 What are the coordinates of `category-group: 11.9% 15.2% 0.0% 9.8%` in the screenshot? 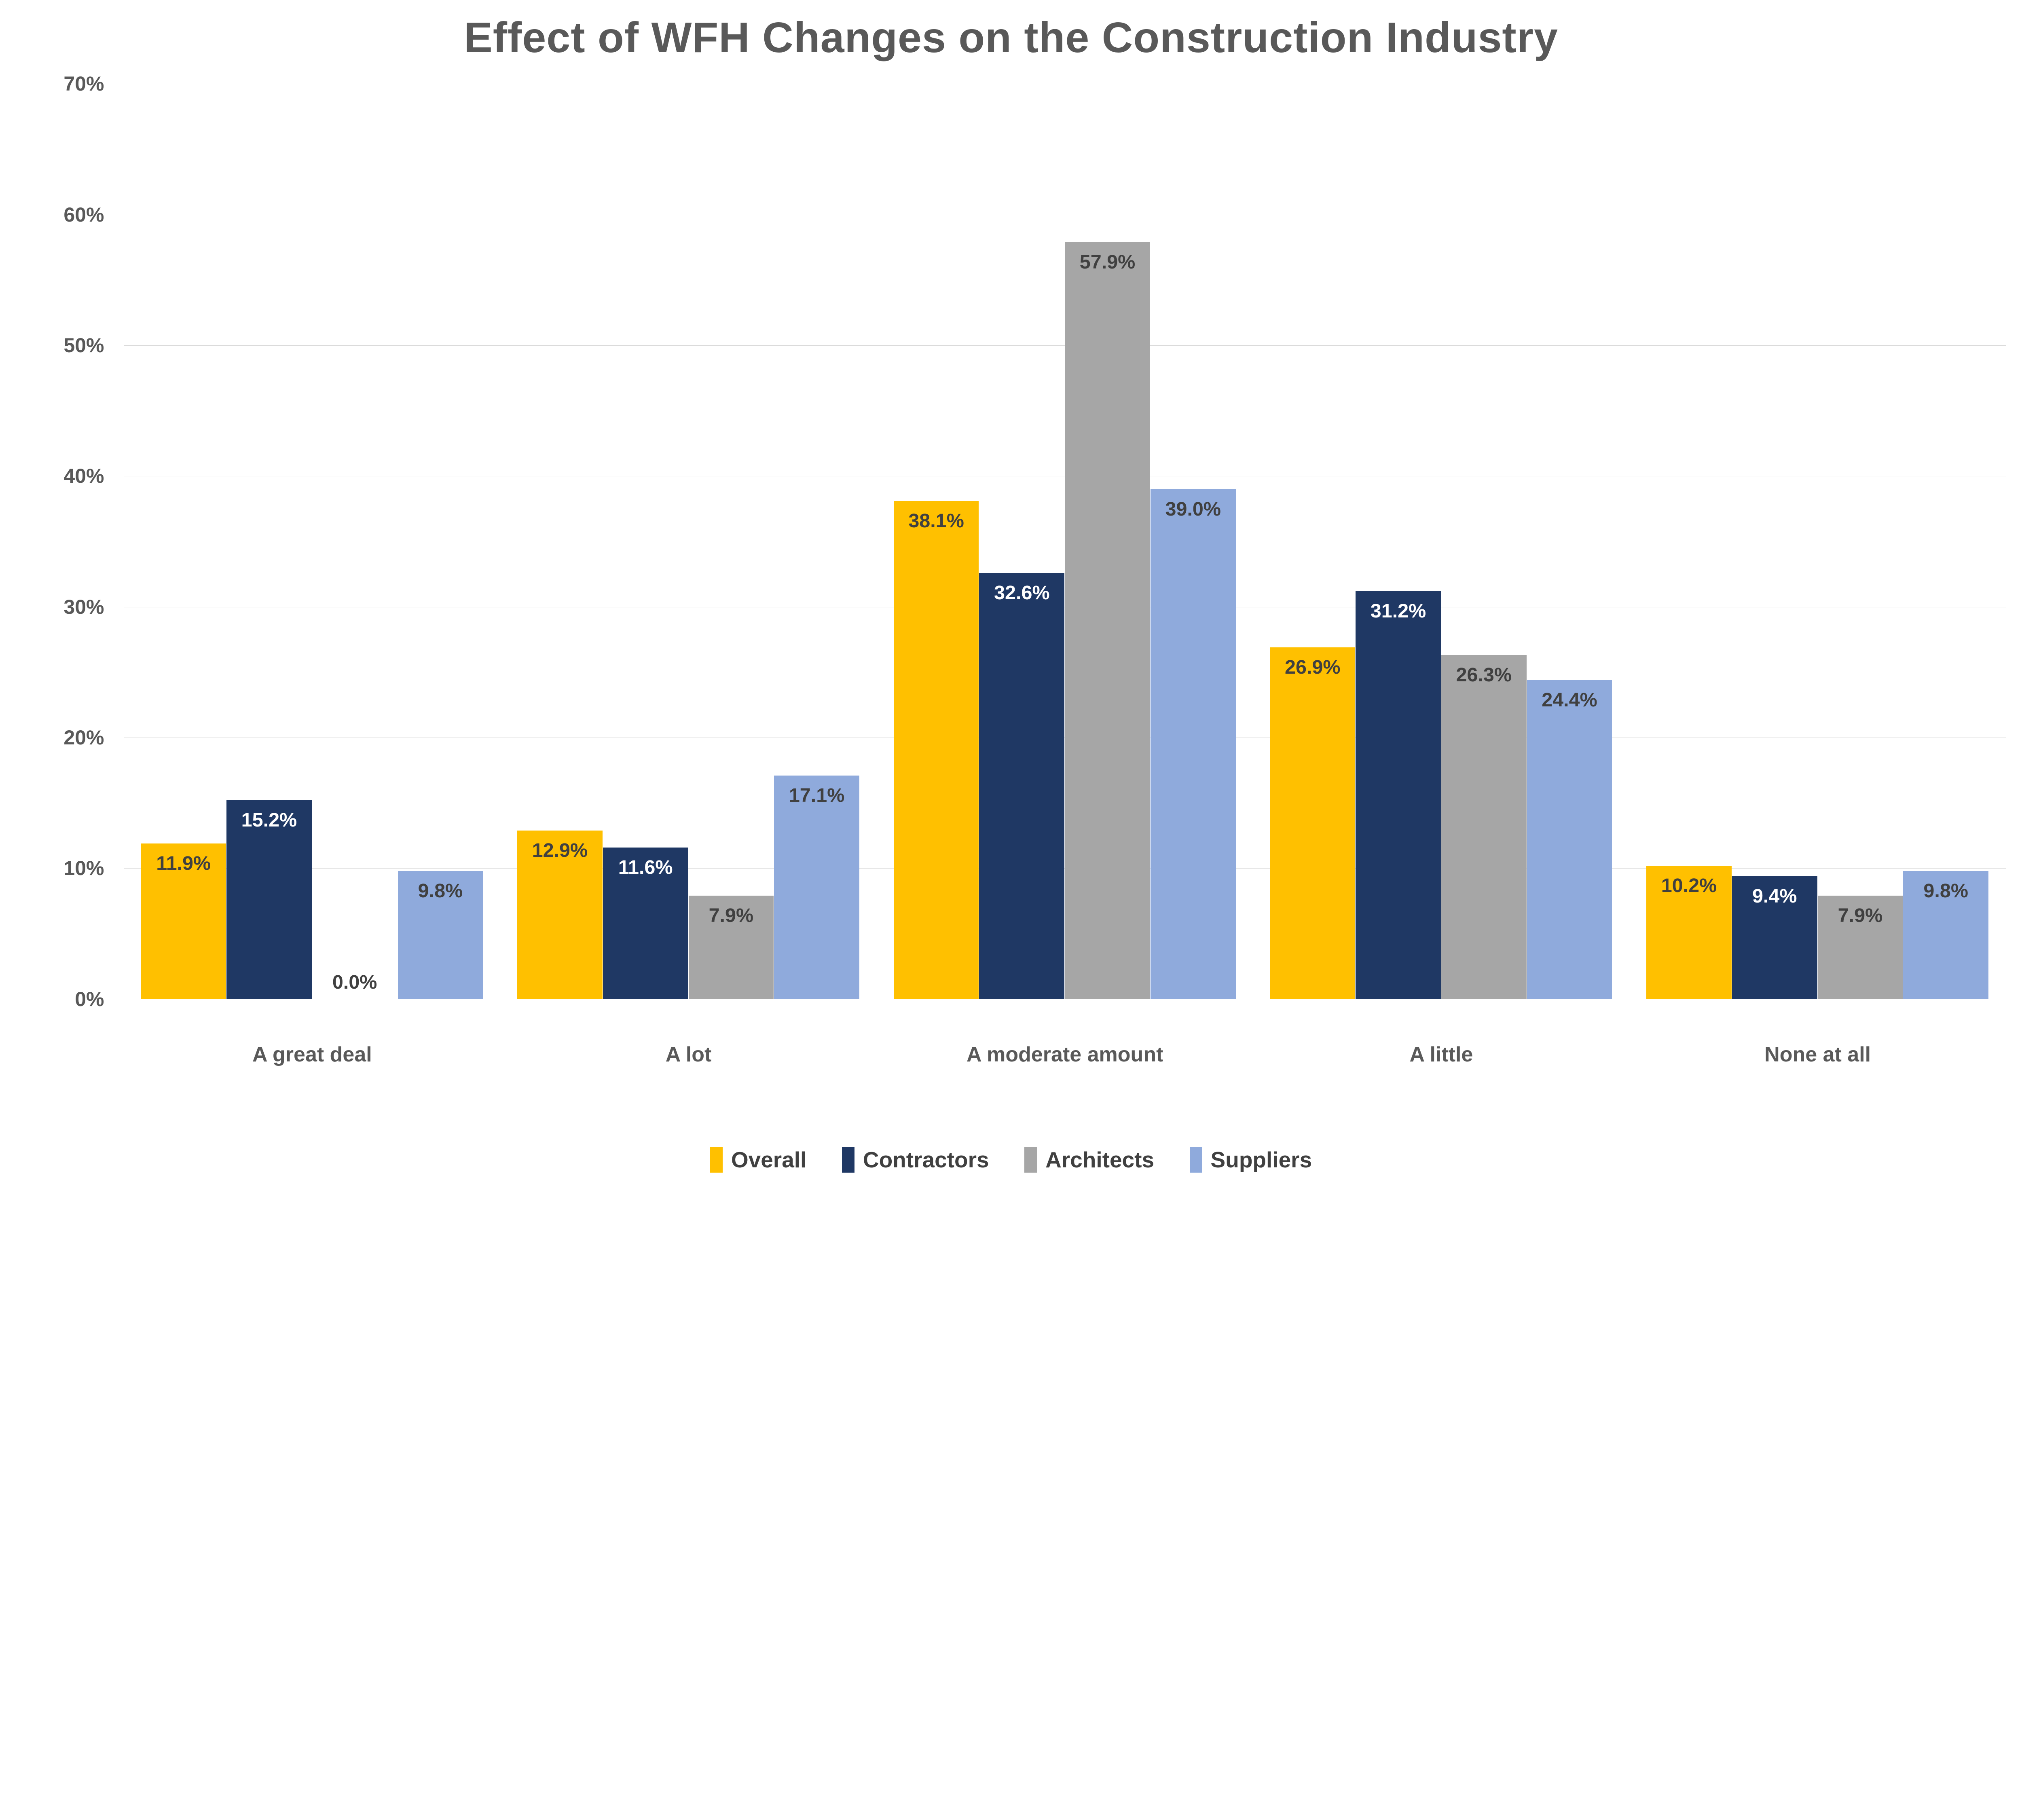 It's located at (312, 541).